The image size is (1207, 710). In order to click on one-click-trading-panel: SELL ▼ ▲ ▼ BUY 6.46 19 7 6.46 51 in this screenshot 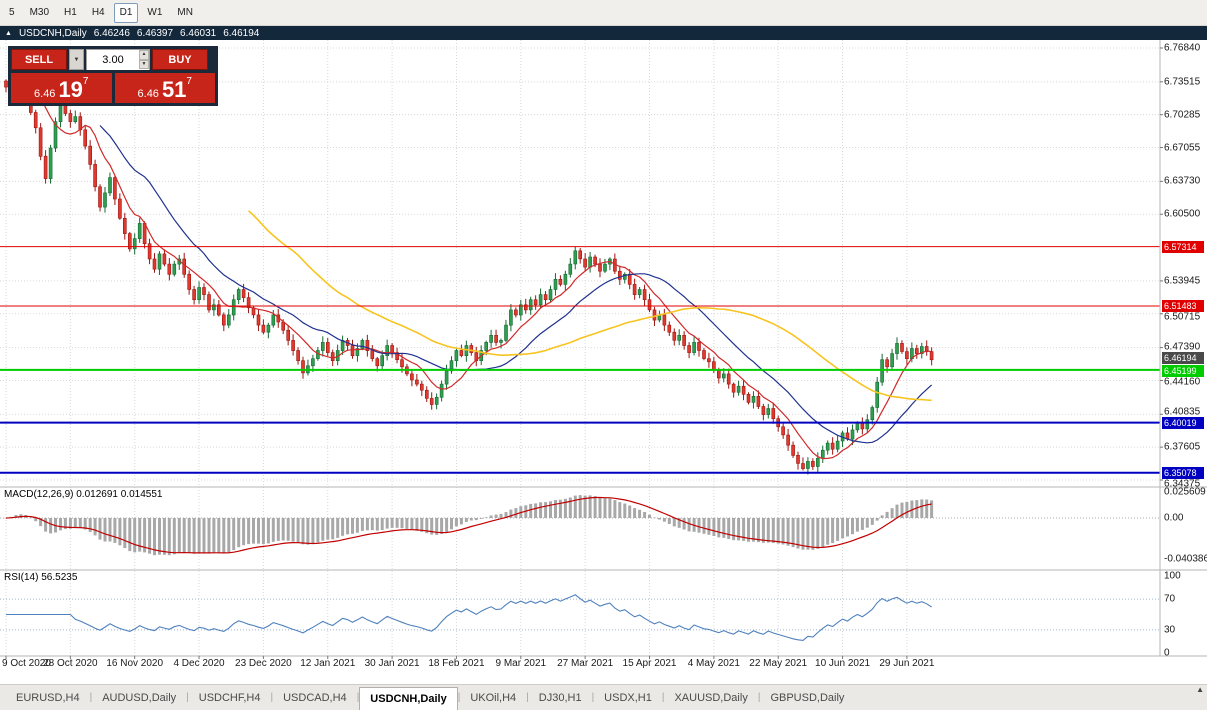, I will do `click(113, 76)`.